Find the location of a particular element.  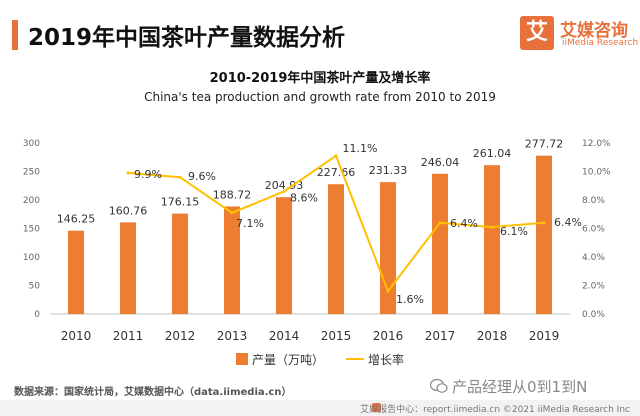

y-tick-label: 150 is located at coordinates (31, 230).